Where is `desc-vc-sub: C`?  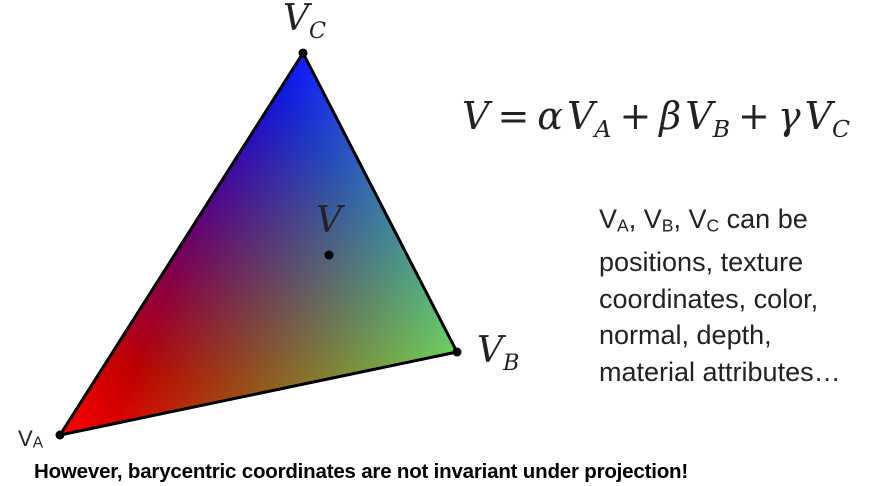 desc-vc-sub: C is located at coordinates (713, 225).